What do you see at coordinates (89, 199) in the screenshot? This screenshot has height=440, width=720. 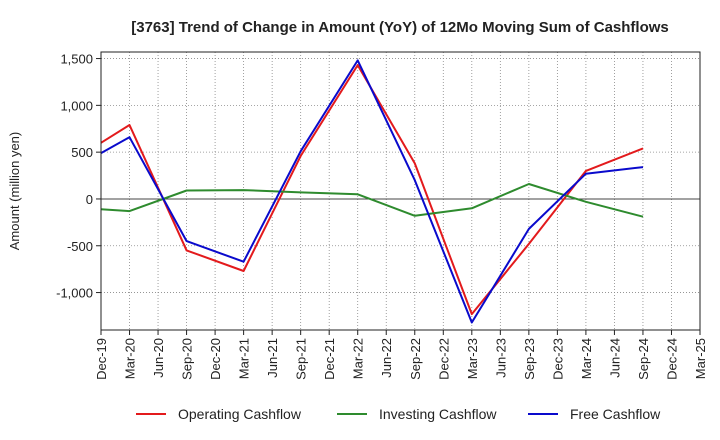 I see `y-tick-label: 0` at bounding box center [89, 199].